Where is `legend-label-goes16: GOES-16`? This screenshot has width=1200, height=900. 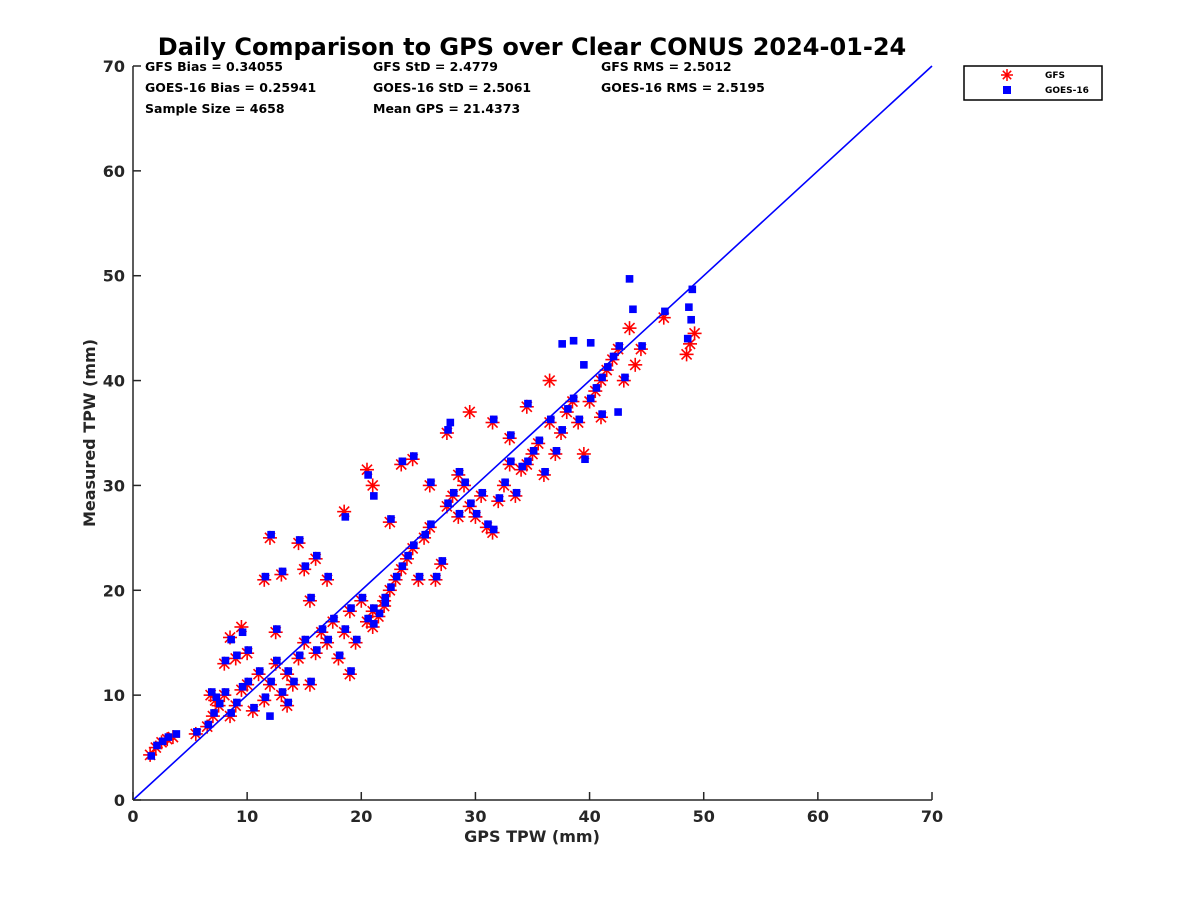 legend-label-goes16: GOES-16 is located at coordinates (1067, 91).